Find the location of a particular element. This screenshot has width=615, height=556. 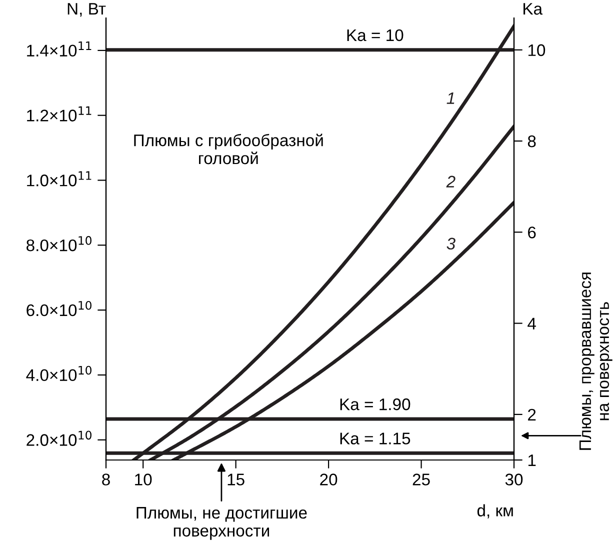

x-tick-label: 20 is located at coordinates (329, 480).